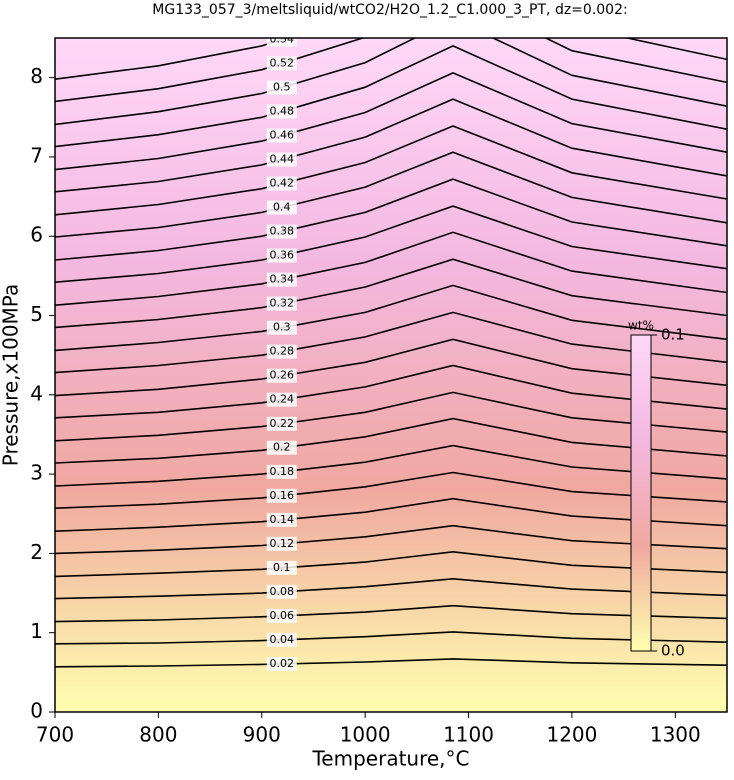 The width and height of the screenshot is (734, 780). I want to click on contour-label: 0.08, so click(282, 591).